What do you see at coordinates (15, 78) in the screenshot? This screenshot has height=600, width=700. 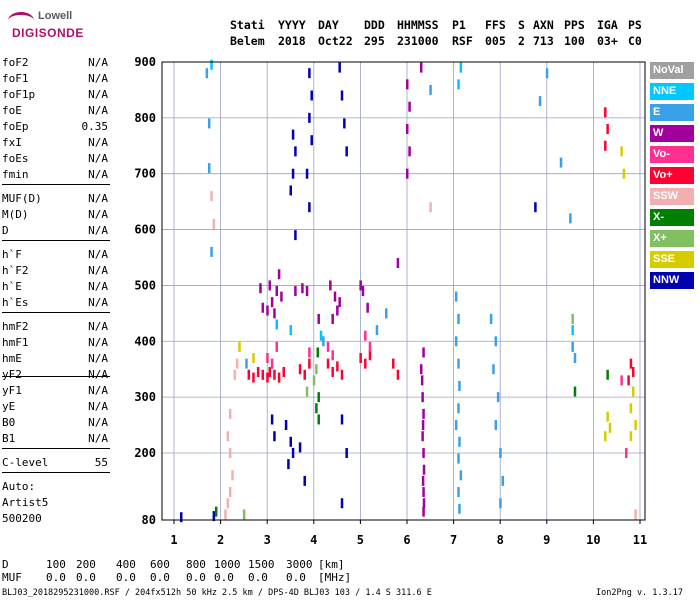 I see `parameter-name: foF1` at bounding box center [15, 78].